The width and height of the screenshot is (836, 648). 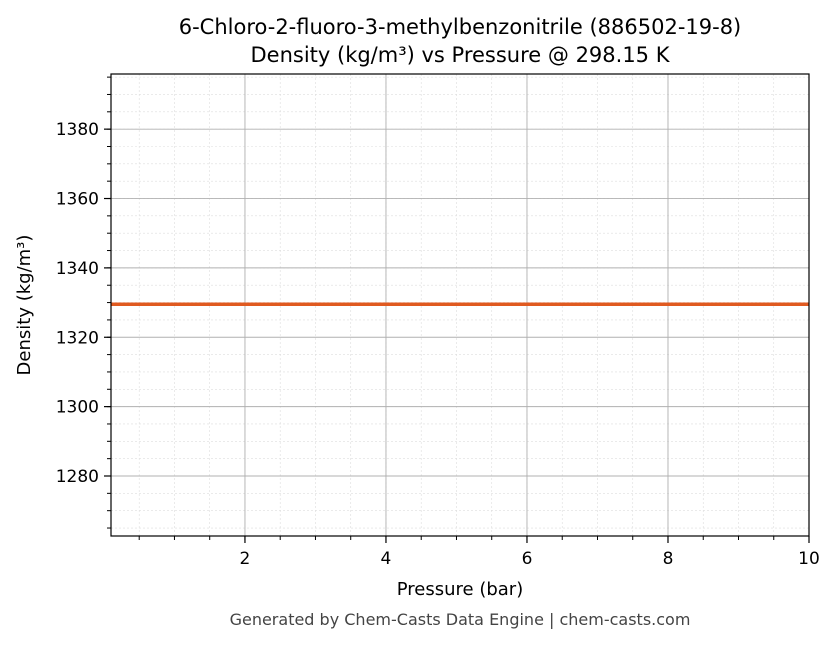 What do you see at coordinates (24, 305) in the screenshot?
I see `y-axis-label: Density (kg/m³)` at bounding box center [24, 305].